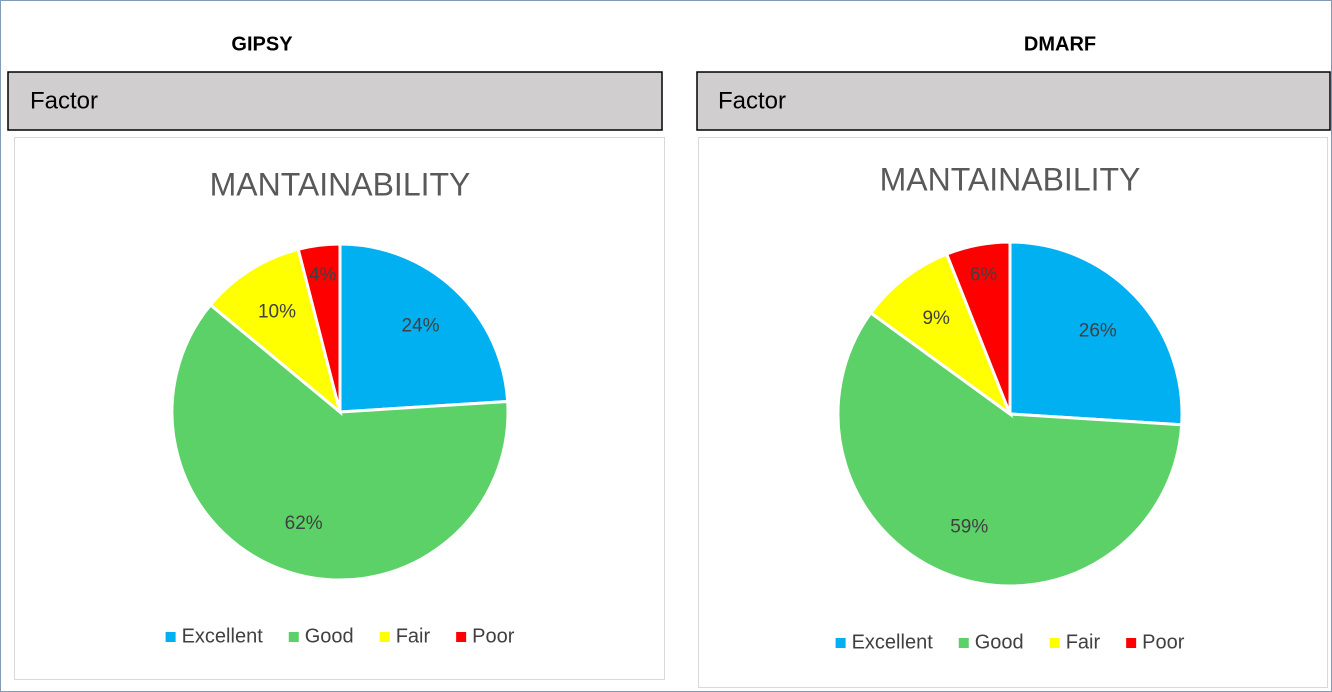  What do you see at coordinates (420, 325) in the screenshot?
I see `data-label: 24%` at bounding box center [420, 325].